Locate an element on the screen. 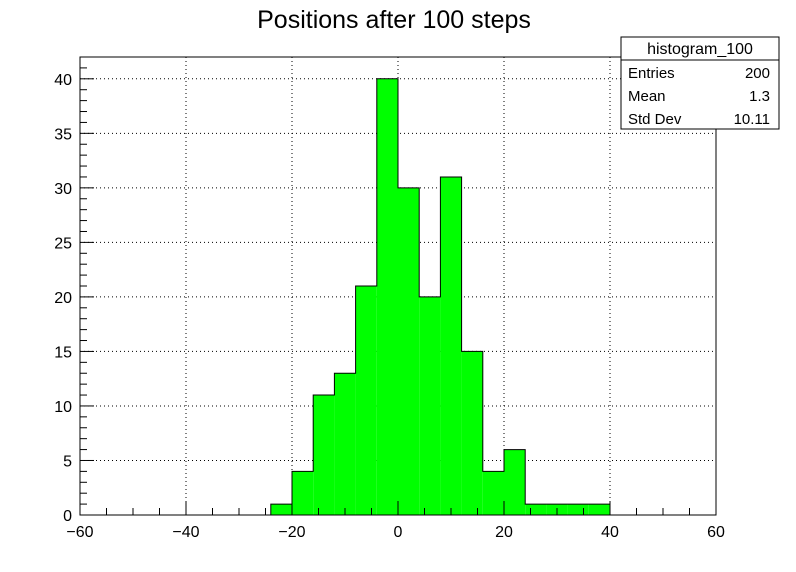 The height and width of the screenshot is (572, 796). x-tick-label: 40 is located at coordinates (610, 532).